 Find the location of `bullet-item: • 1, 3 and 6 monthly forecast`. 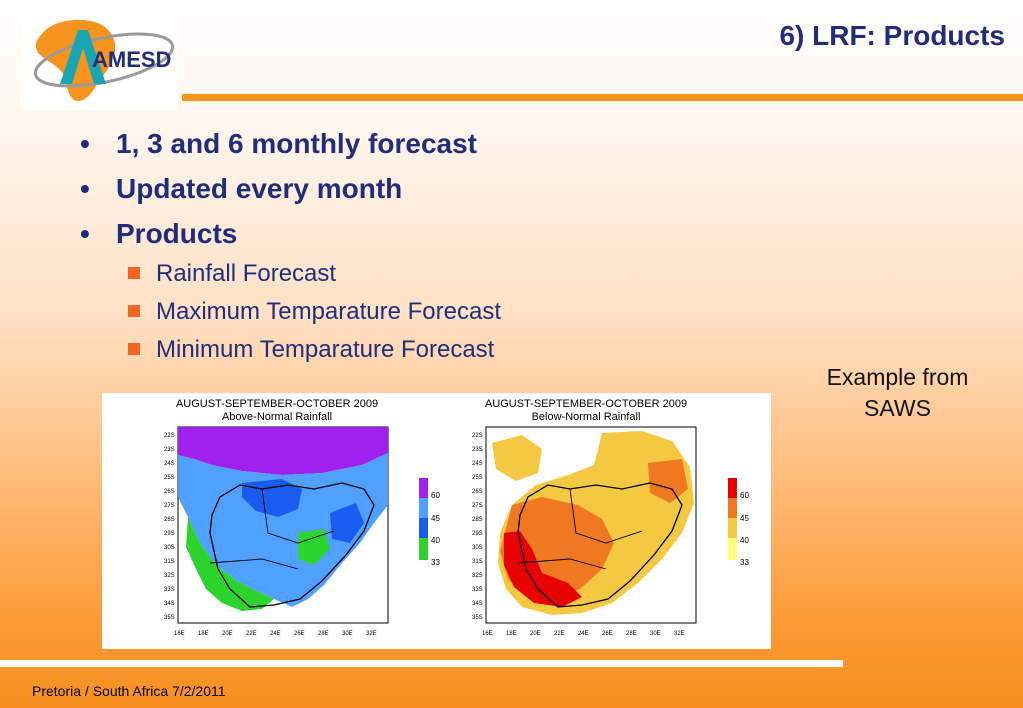

bullet-item: • 1, 3 and 6 monthly forecast is located at coordinates (278, 146).